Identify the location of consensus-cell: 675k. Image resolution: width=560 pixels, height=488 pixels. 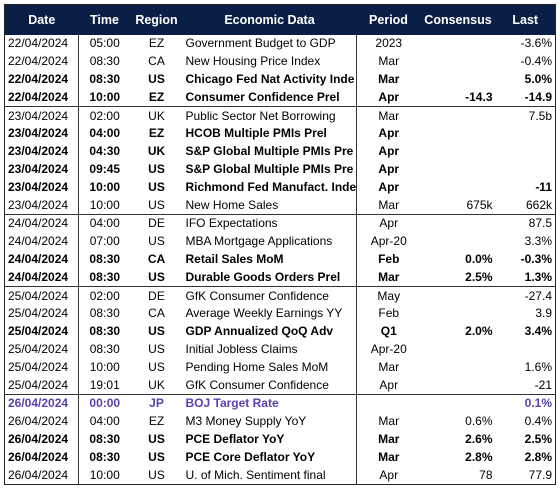
(479, 204).